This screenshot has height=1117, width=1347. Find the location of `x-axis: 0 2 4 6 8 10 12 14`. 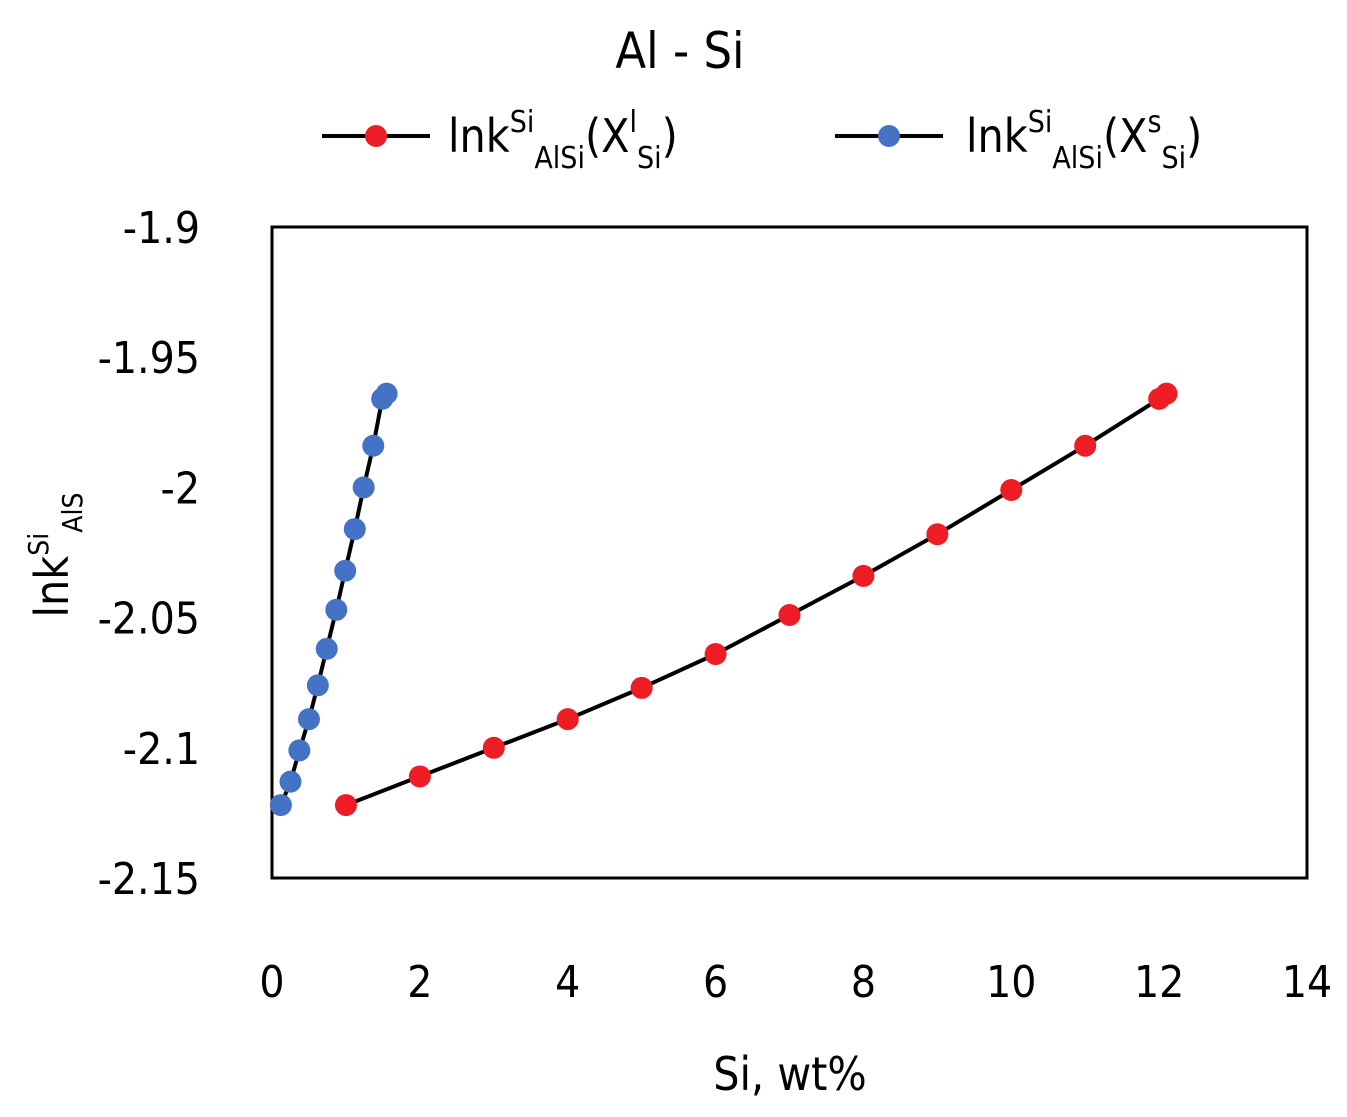

x-axis: 0 2 4 6 8 10 12 14 is located at coordinates (795, 982).